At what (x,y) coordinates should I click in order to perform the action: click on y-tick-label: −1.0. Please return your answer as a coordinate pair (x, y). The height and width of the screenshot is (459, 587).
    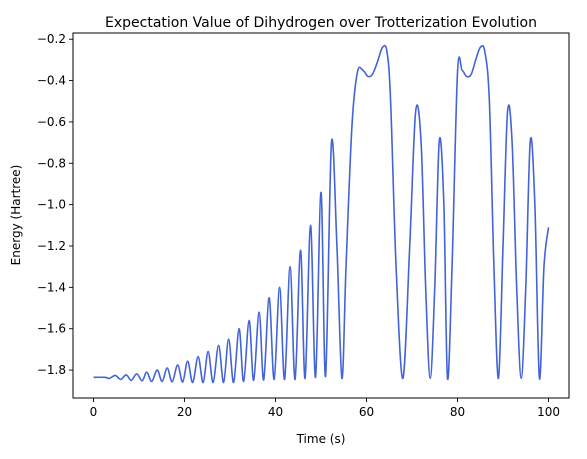
    Looking at the image, I should click on (51, 205).